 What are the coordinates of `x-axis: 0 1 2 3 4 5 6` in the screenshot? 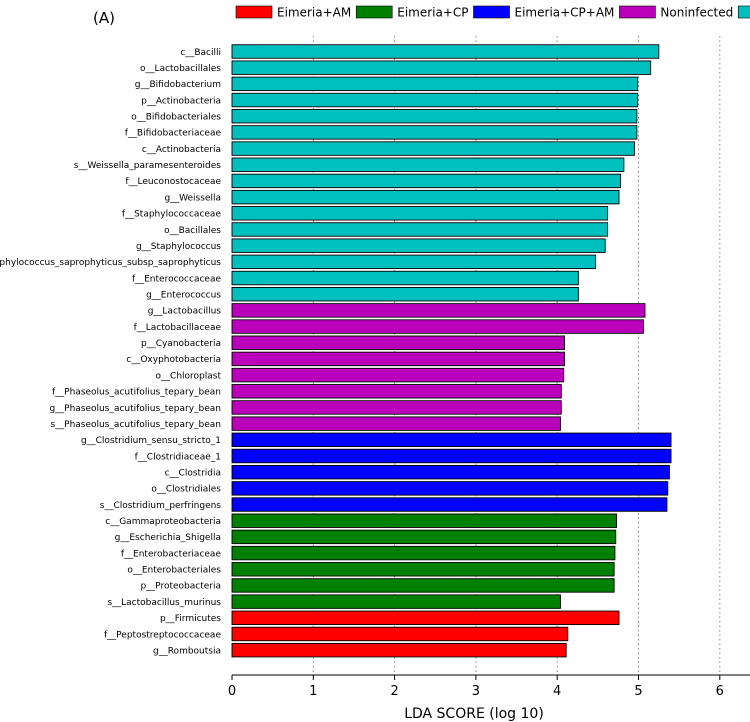 It's located at (489, 686).